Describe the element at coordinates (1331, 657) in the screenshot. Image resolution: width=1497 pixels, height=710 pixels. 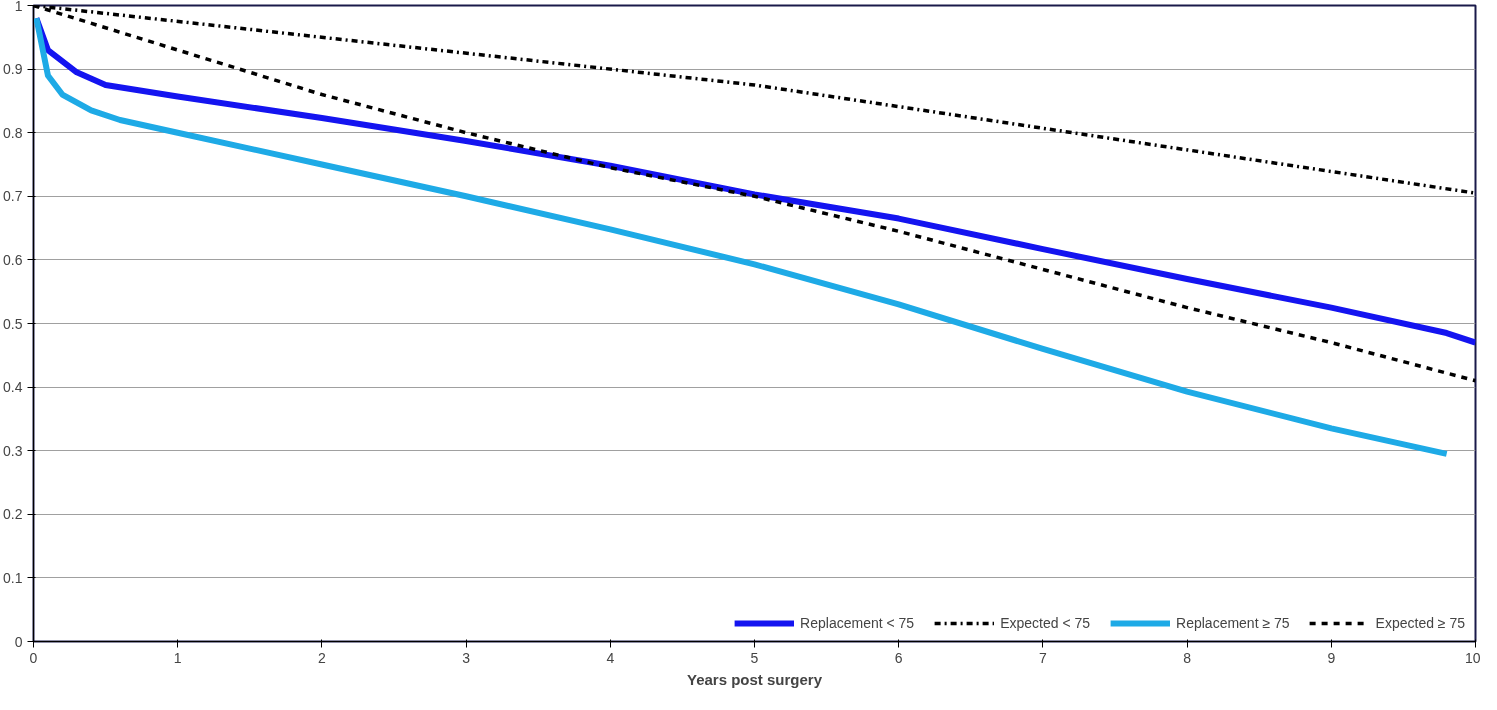
I see `x-tick-label: 9` at that location.